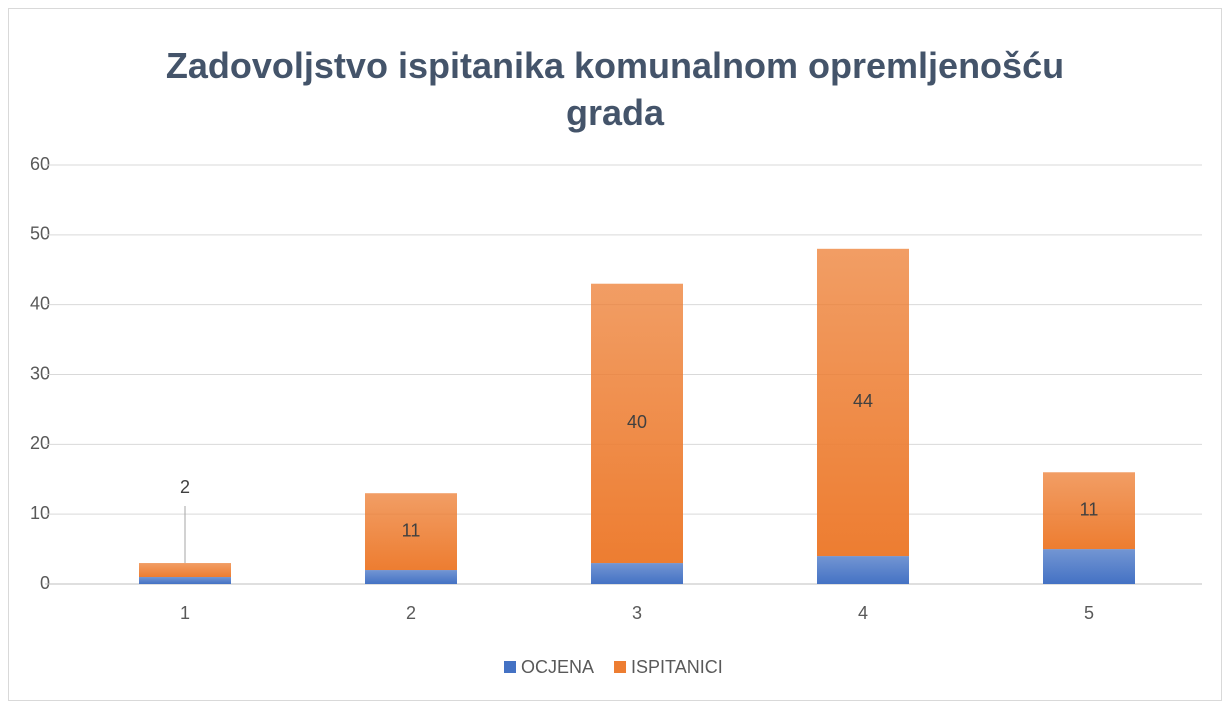  I want to click on x-tick-label: 1, so click(185, 613).